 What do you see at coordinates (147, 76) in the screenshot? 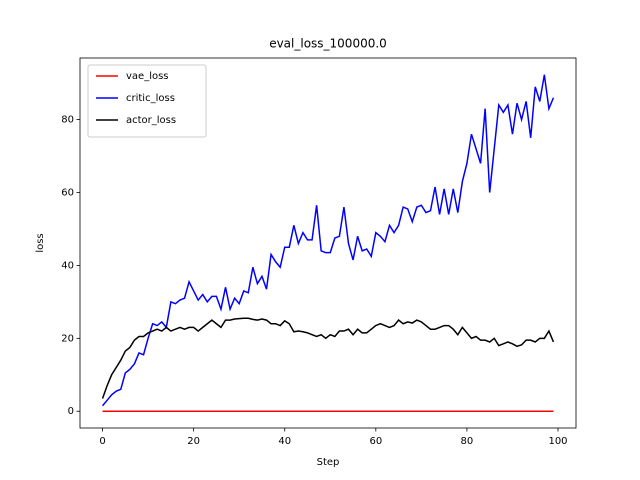
I see `legend-label: vae_loss` at bounding box center [147, 76].